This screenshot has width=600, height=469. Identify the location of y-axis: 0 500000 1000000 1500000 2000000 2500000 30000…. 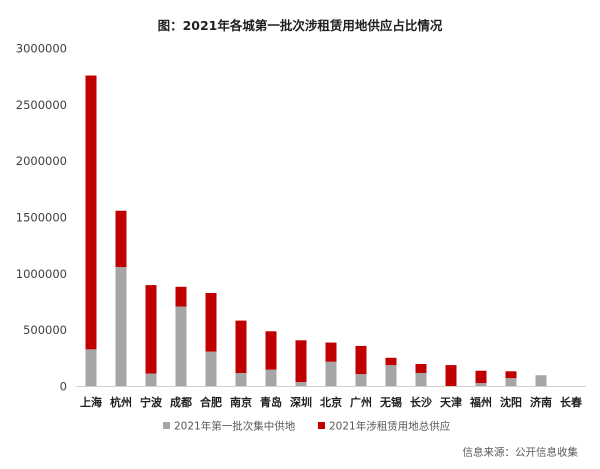
(41, 218).